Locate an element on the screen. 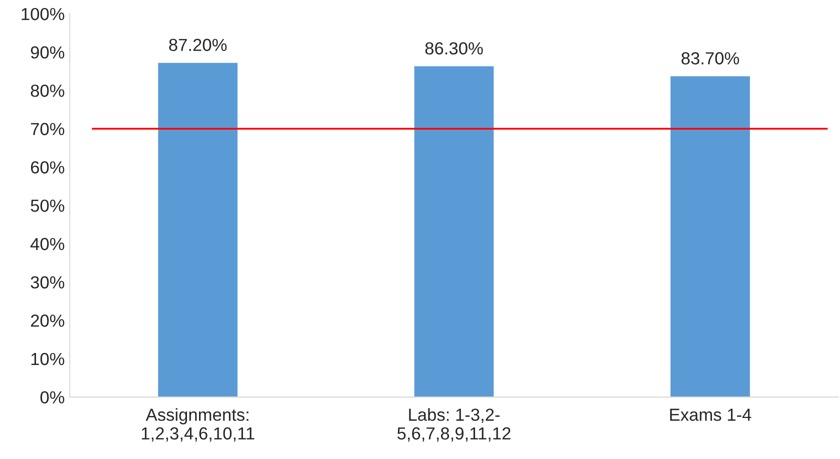 The image size is (840, 459). y-tick-label: 80% is located at coordinates (47, 90).